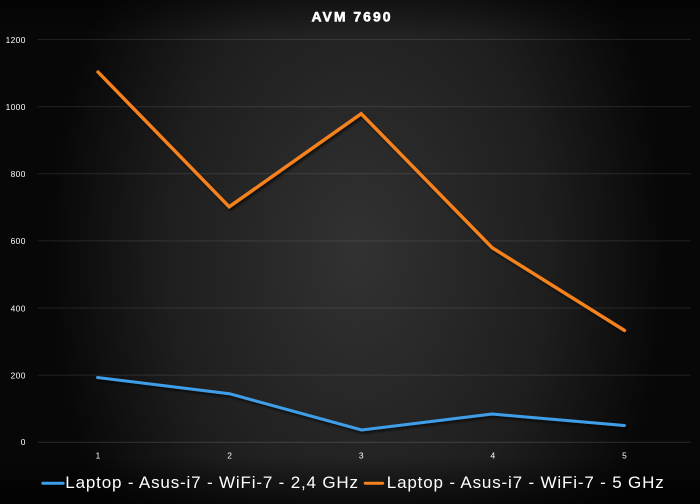  What do you see at coordinates (18, 241) in the screenshot?
I see `svg-text: 600` at bounding box center [18, 241].